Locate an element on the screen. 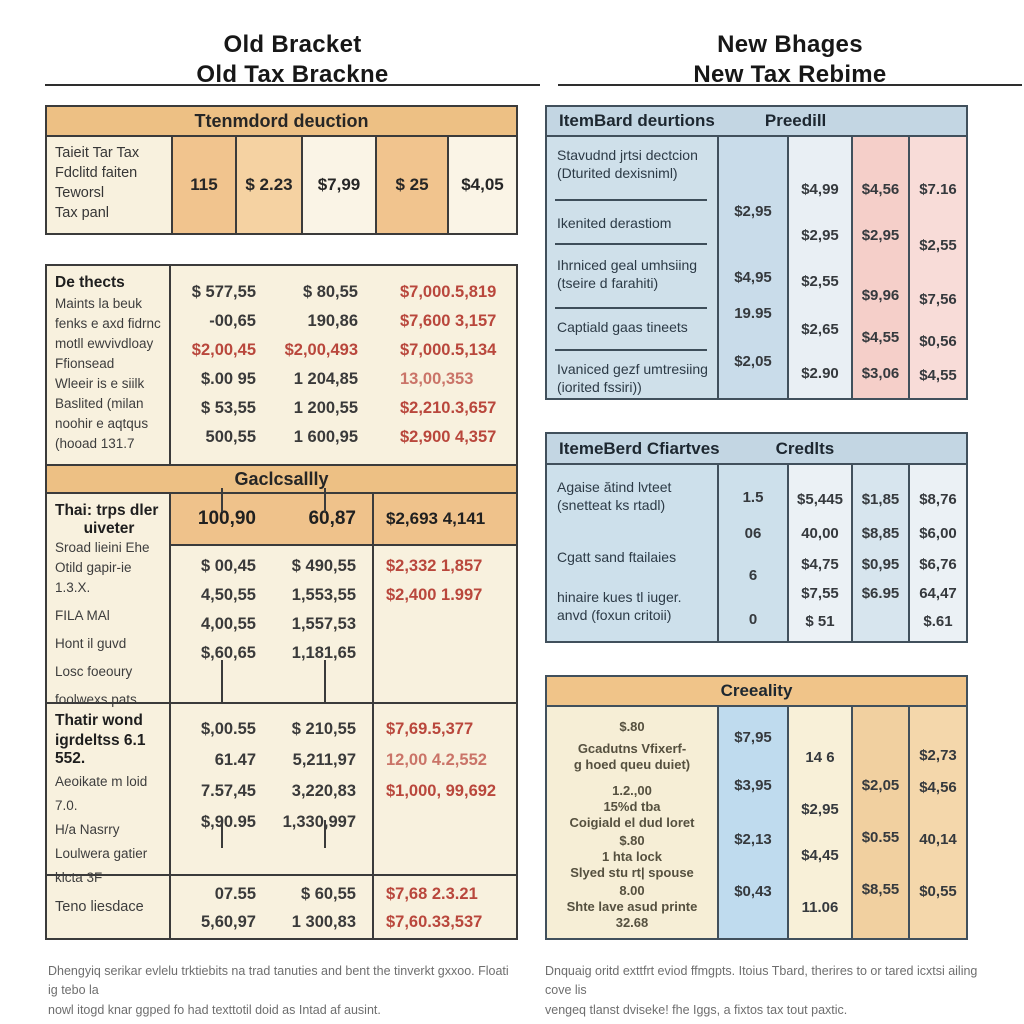 The image size is (1024, 1024). subtotal-row: 100,90 60,87 is located at coordinates (271, 520).